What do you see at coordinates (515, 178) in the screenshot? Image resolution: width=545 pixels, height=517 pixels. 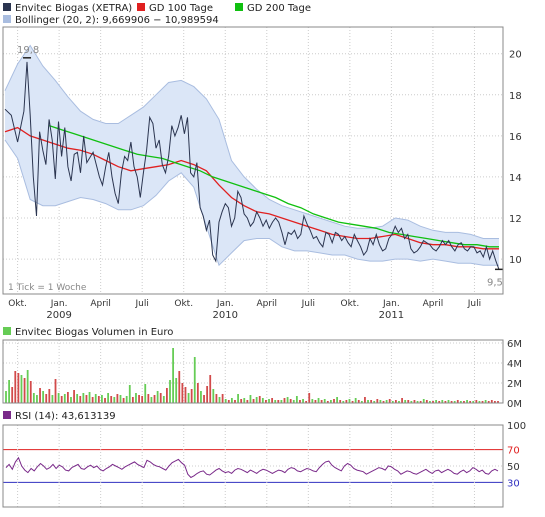 I see `price-y-tick-label: 14` at bounding box center [515, 178].